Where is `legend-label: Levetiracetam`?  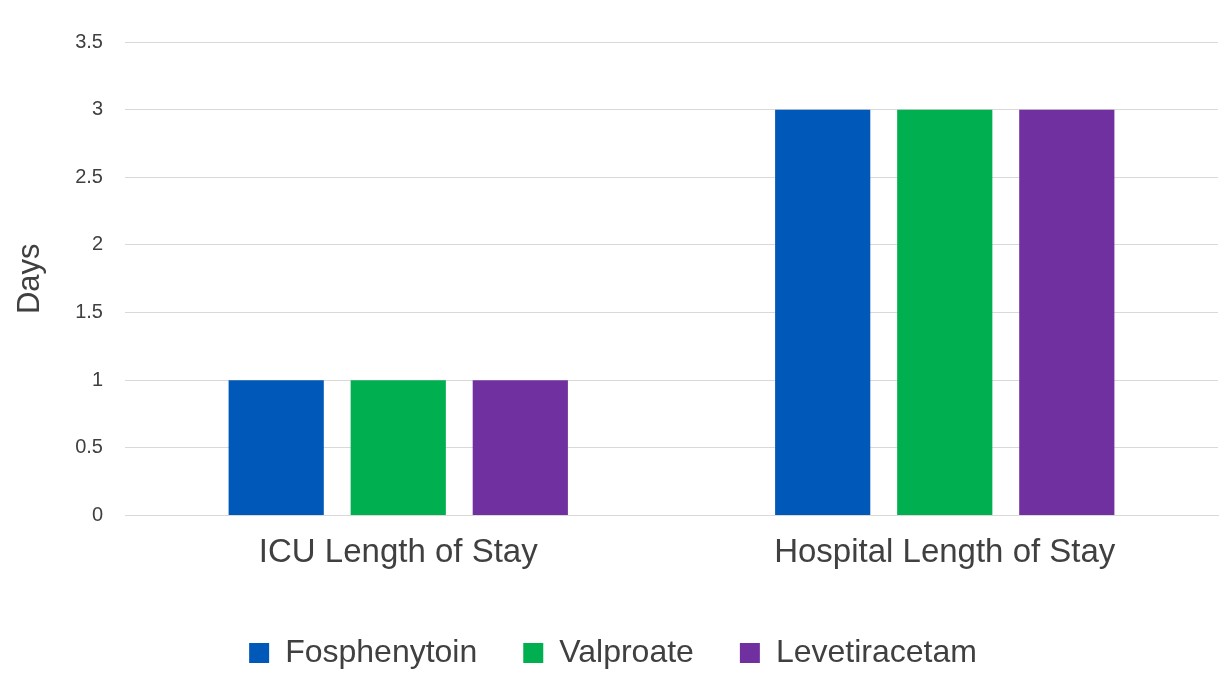
legend-label: Levetiracetam is located at coordinates (876, 650).